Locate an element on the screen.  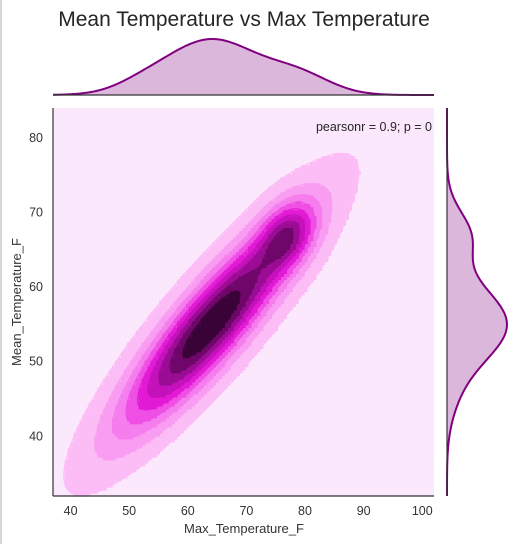
top-marginal-fill is located at coordinates (243, 67).